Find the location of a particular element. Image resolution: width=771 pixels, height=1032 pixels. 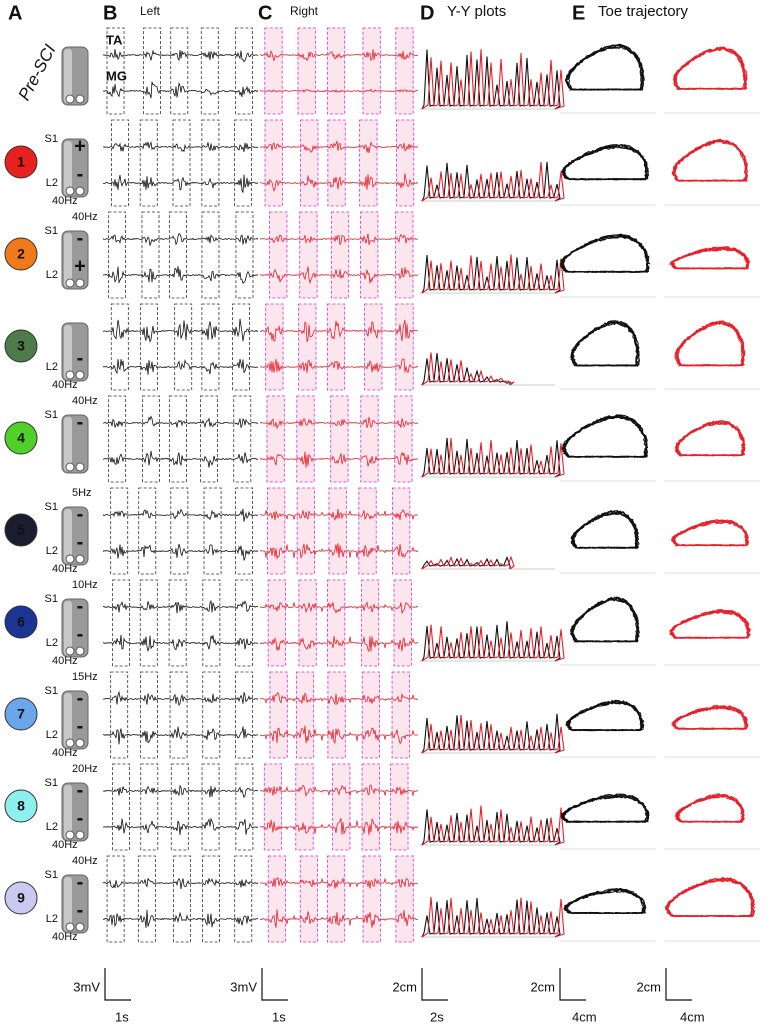

panel-letter: E is located at coordinates (578, 13).